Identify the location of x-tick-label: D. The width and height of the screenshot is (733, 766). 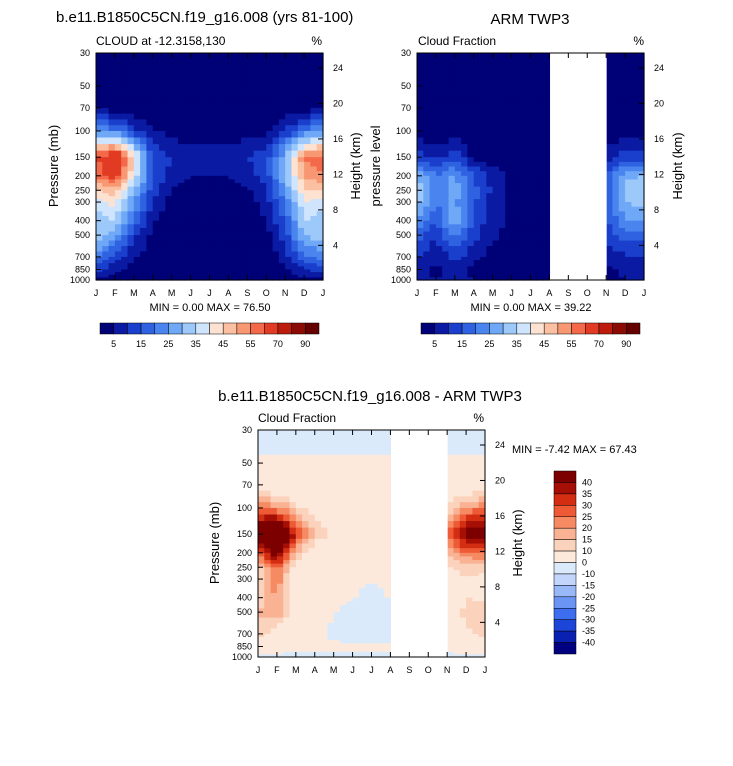
(304, 293).